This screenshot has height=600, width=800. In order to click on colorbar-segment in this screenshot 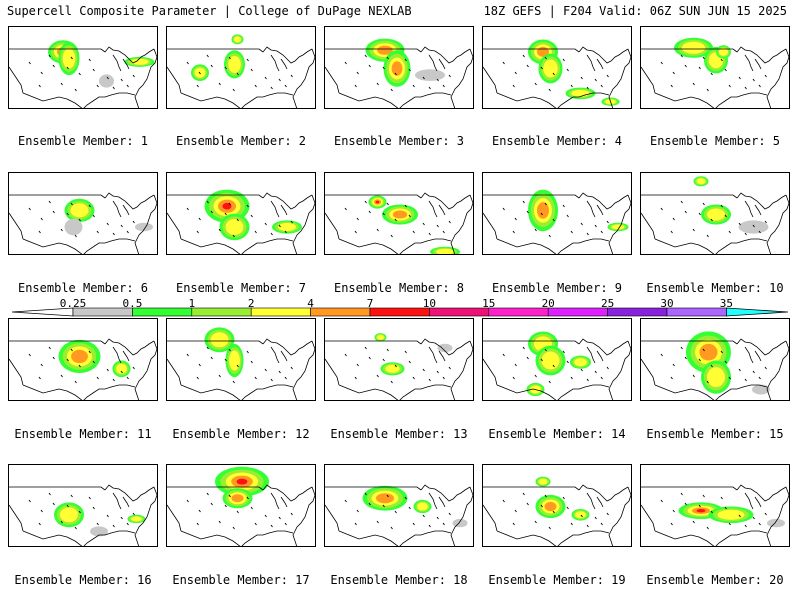, I will do `click(637, 312)`.